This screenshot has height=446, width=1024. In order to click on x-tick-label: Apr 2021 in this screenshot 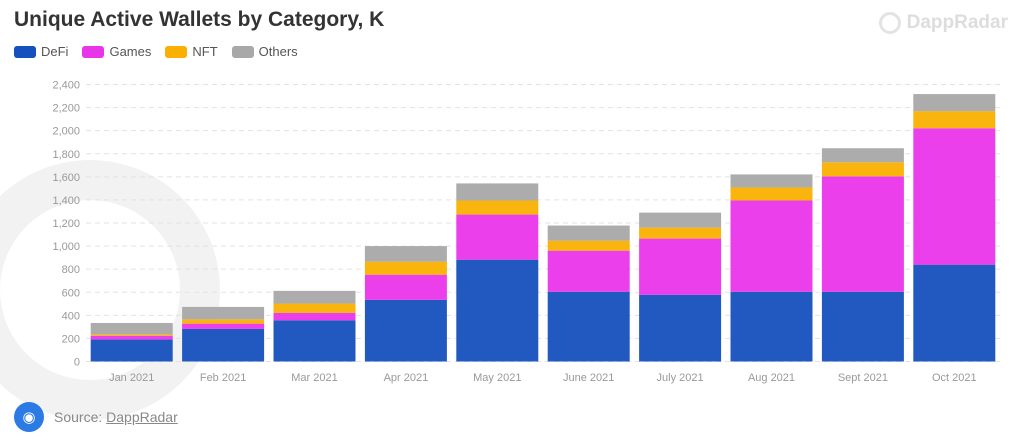, I will do `click(406, 378)`.